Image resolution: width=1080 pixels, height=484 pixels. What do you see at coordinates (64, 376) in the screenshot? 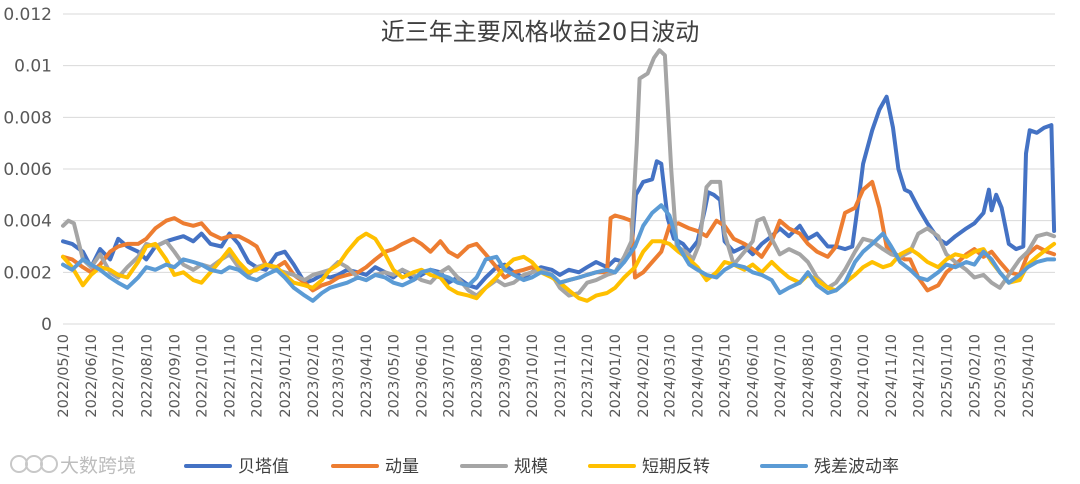
I see `x-tick-label: 2022/05/10` at bounding box center [64, 376].